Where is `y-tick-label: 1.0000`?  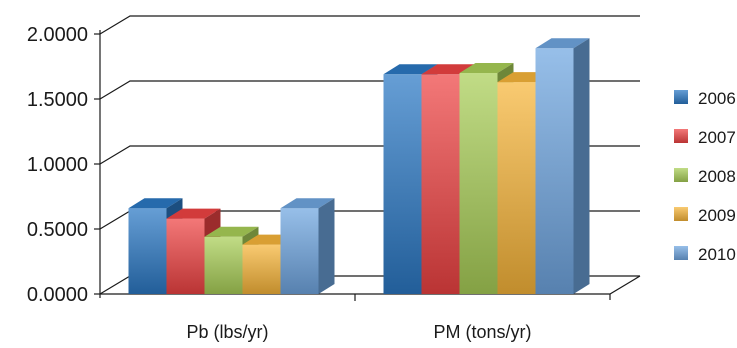 y-tick-label: 1.0000 is located at coordinates (57, 165).